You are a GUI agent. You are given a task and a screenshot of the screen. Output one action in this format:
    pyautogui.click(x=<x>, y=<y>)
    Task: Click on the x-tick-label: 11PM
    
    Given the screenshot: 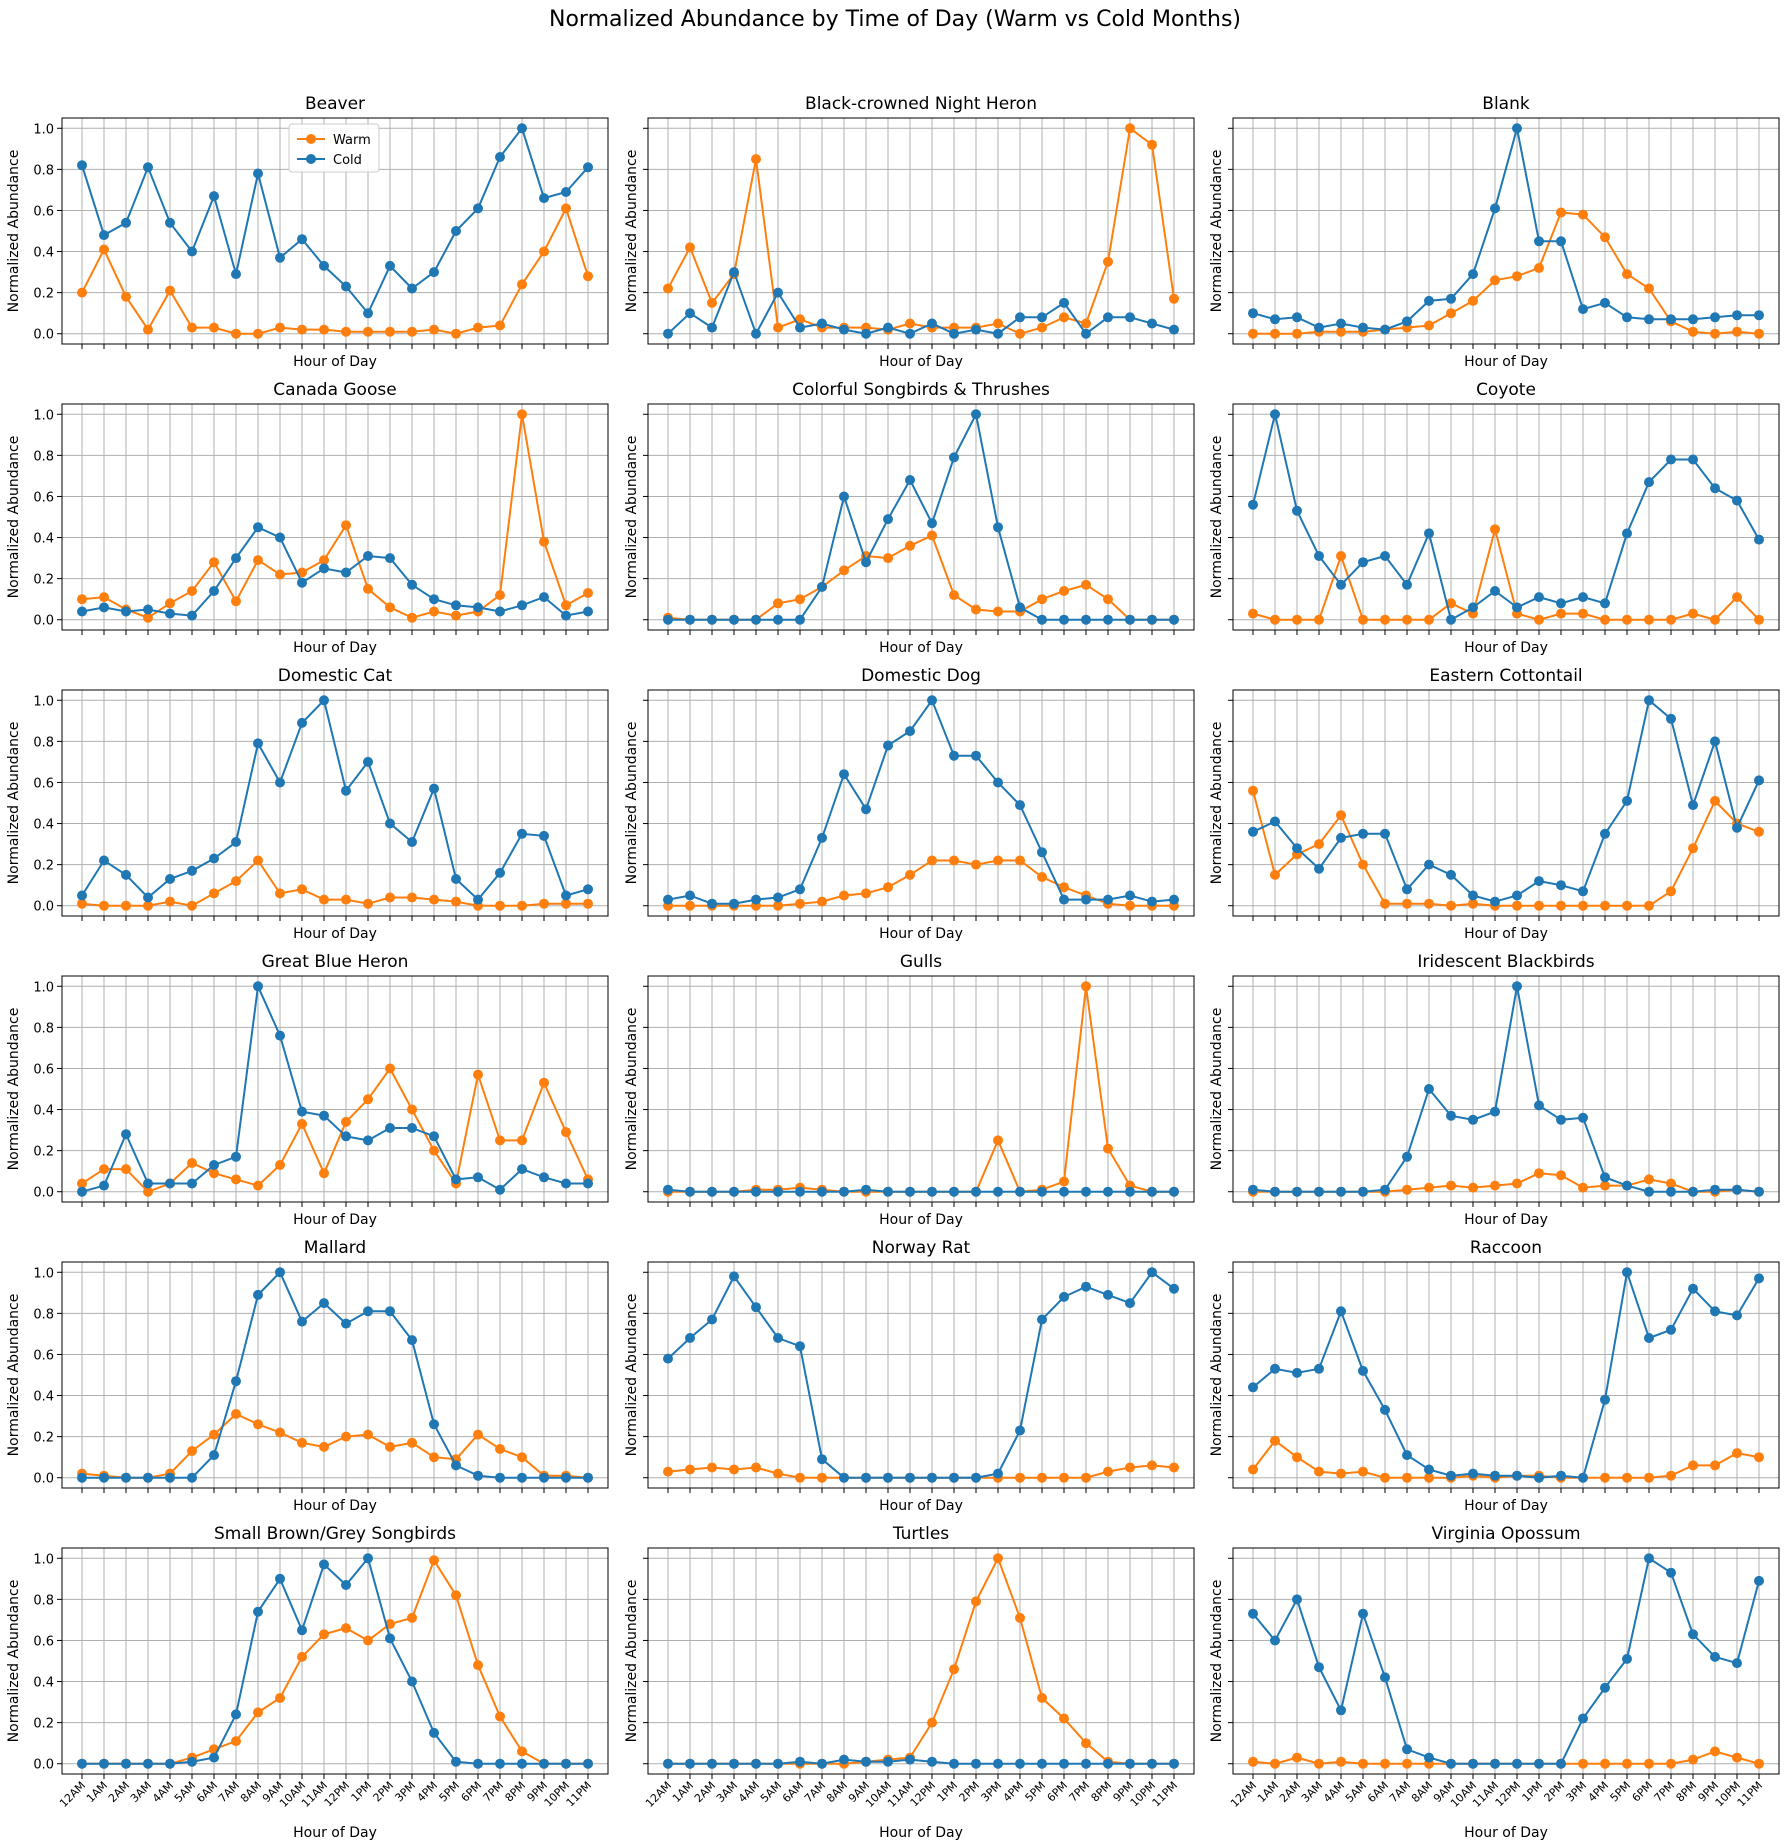 What is the action you would take?
    pyautogui.click(x=579, y=1794)
    